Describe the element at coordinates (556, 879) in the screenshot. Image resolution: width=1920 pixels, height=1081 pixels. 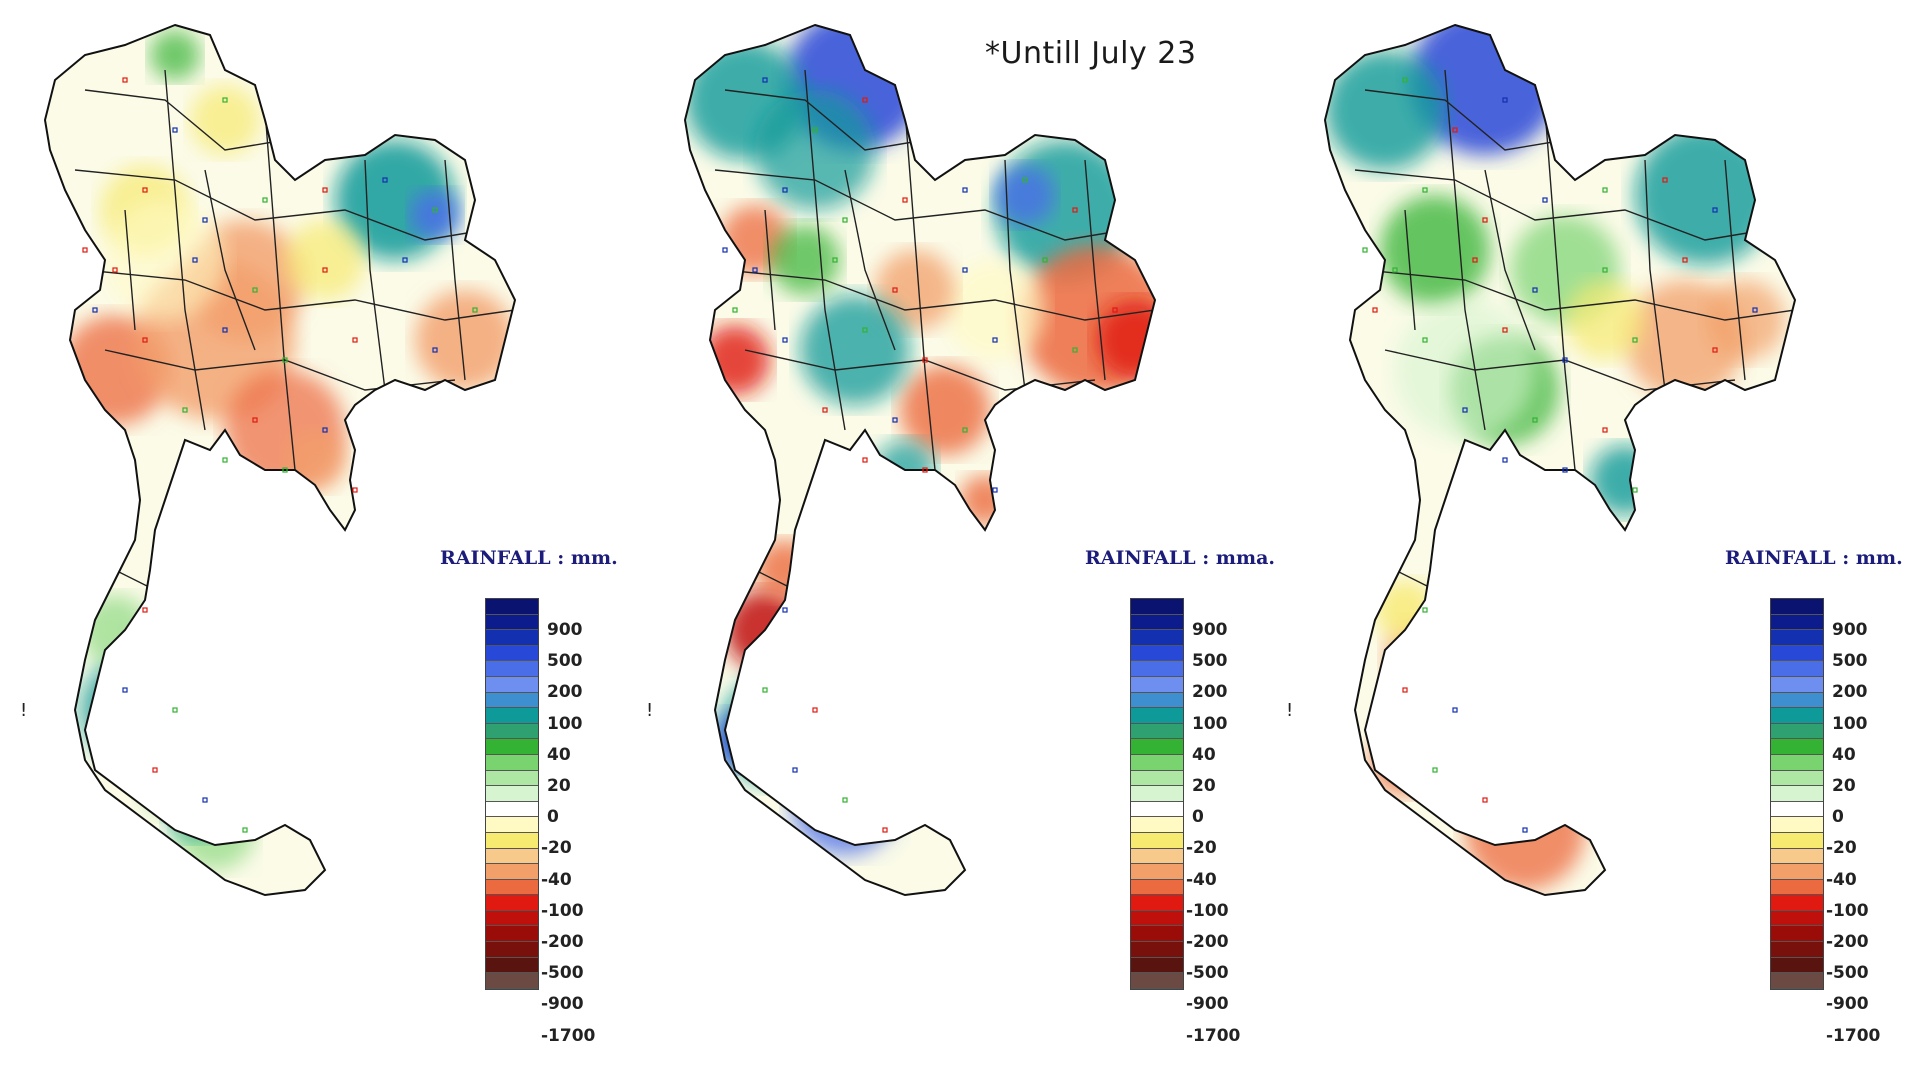
I see `legend-tick-label: -40` at that location.